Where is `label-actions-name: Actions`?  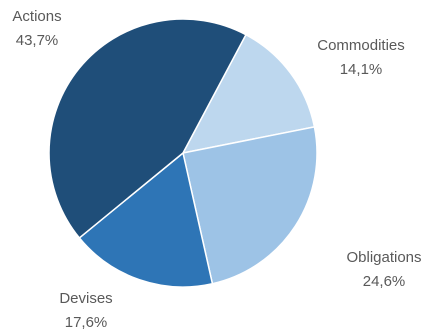
label-actions-name: Actions is located at coordinates (37, 16).